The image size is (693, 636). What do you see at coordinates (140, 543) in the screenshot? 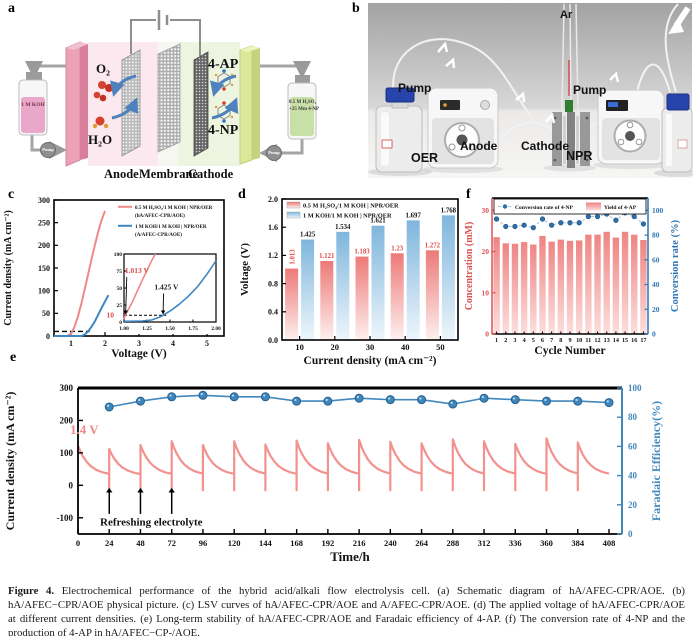
I see `svg-text: 48` at bounding box center [140, 543].